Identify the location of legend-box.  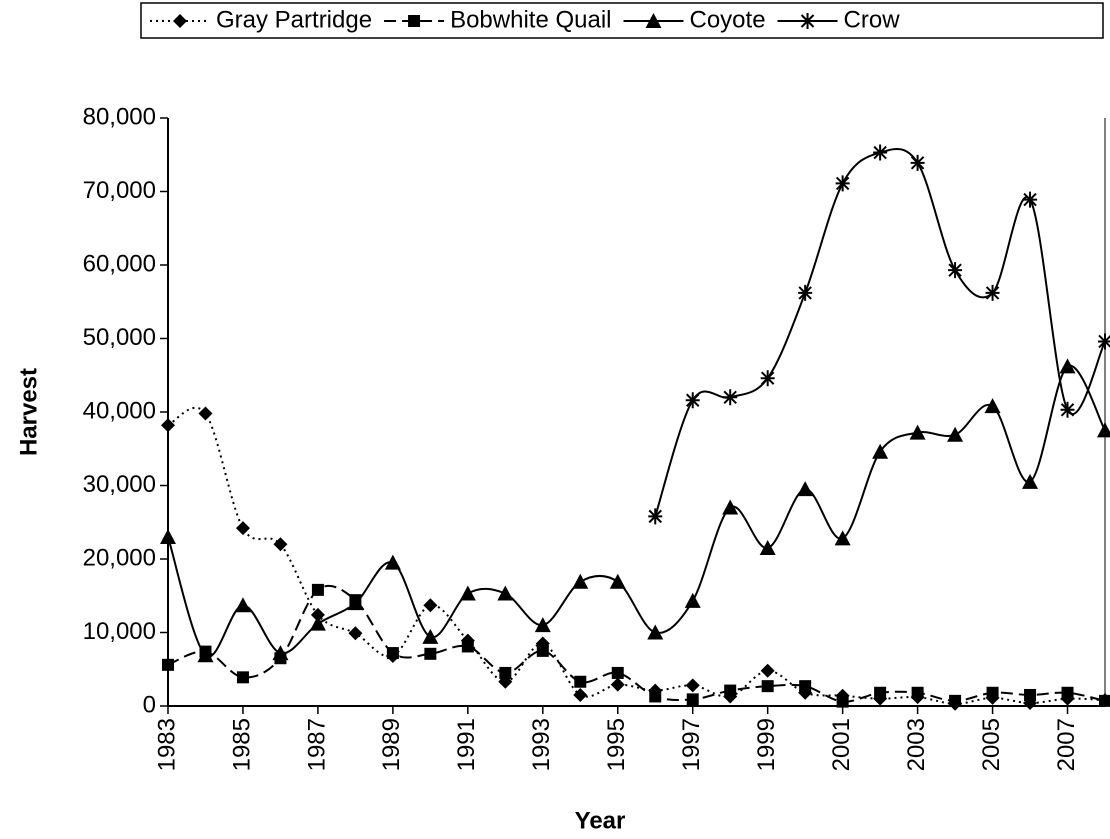
(622, 20).